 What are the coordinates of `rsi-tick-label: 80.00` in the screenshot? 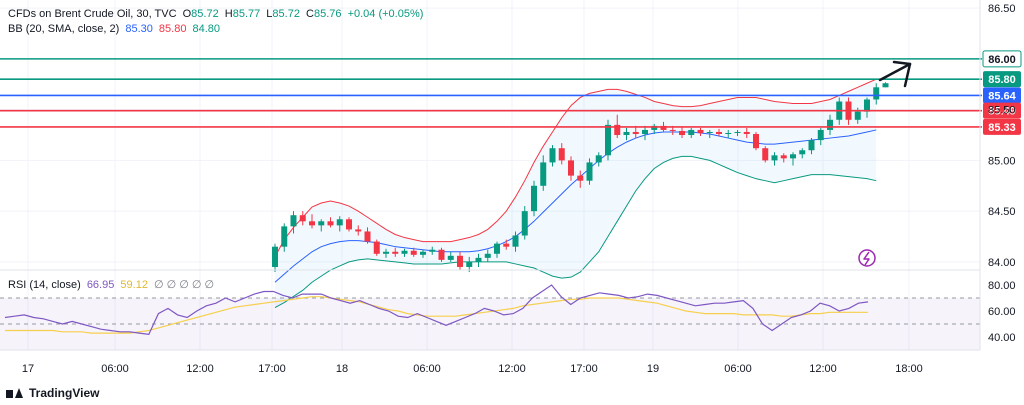 It's located at (1002, 286).